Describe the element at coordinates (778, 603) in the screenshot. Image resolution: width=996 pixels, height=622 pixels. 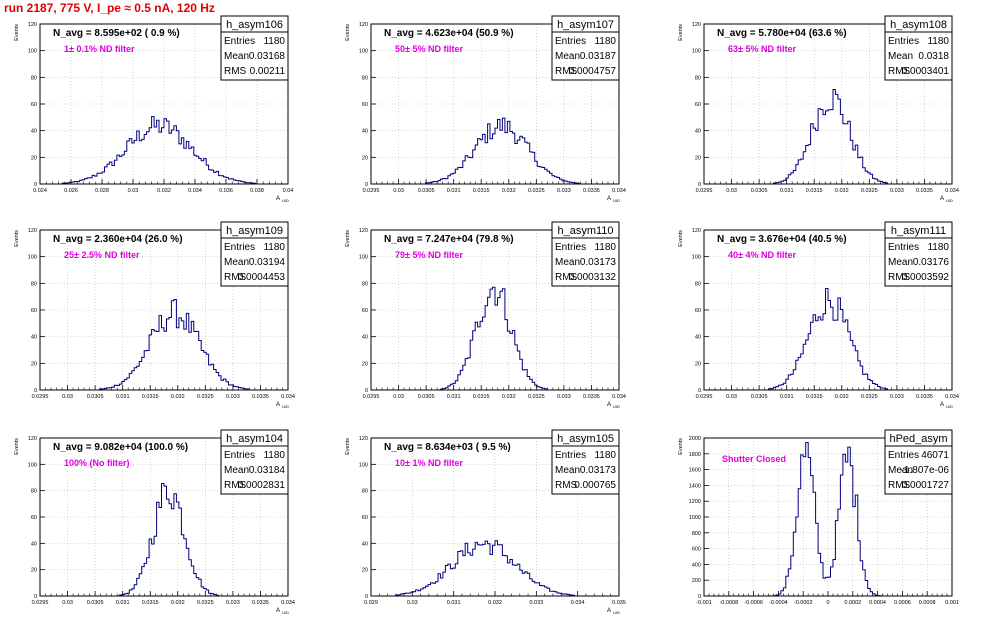
I see `x-tick-label: -0.0004` at that location.